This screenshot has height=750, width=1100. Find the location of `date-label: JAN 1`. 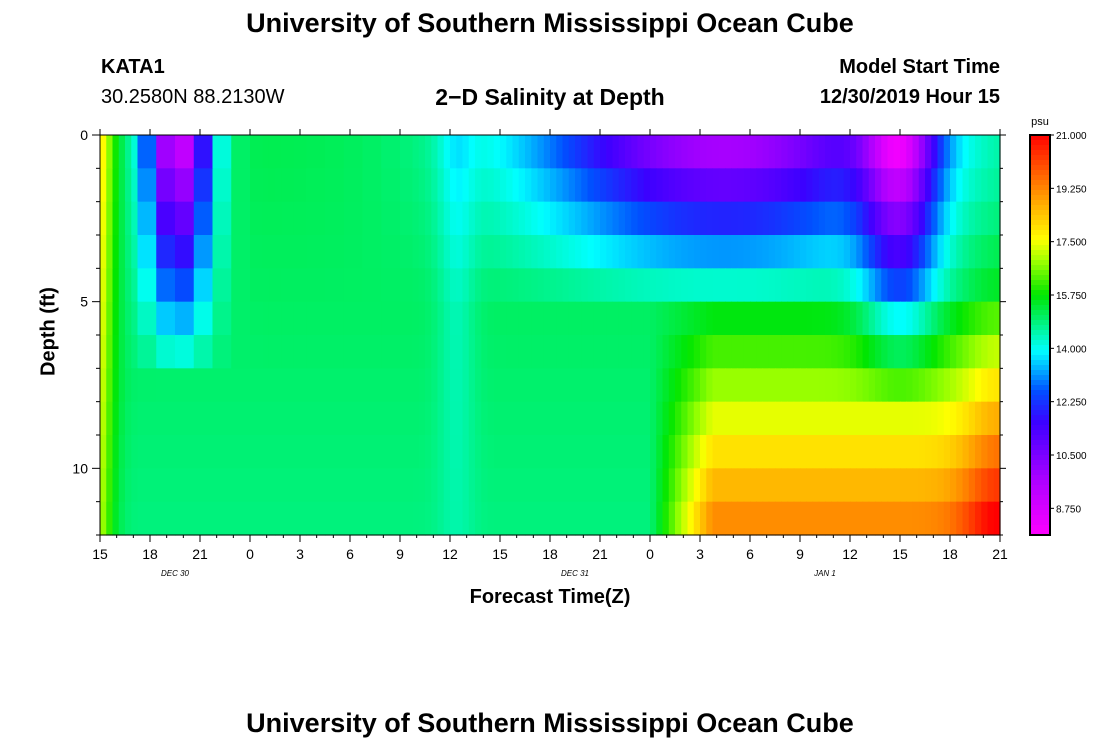

date-label: JAN 1 is located at coordinates (824, 573).